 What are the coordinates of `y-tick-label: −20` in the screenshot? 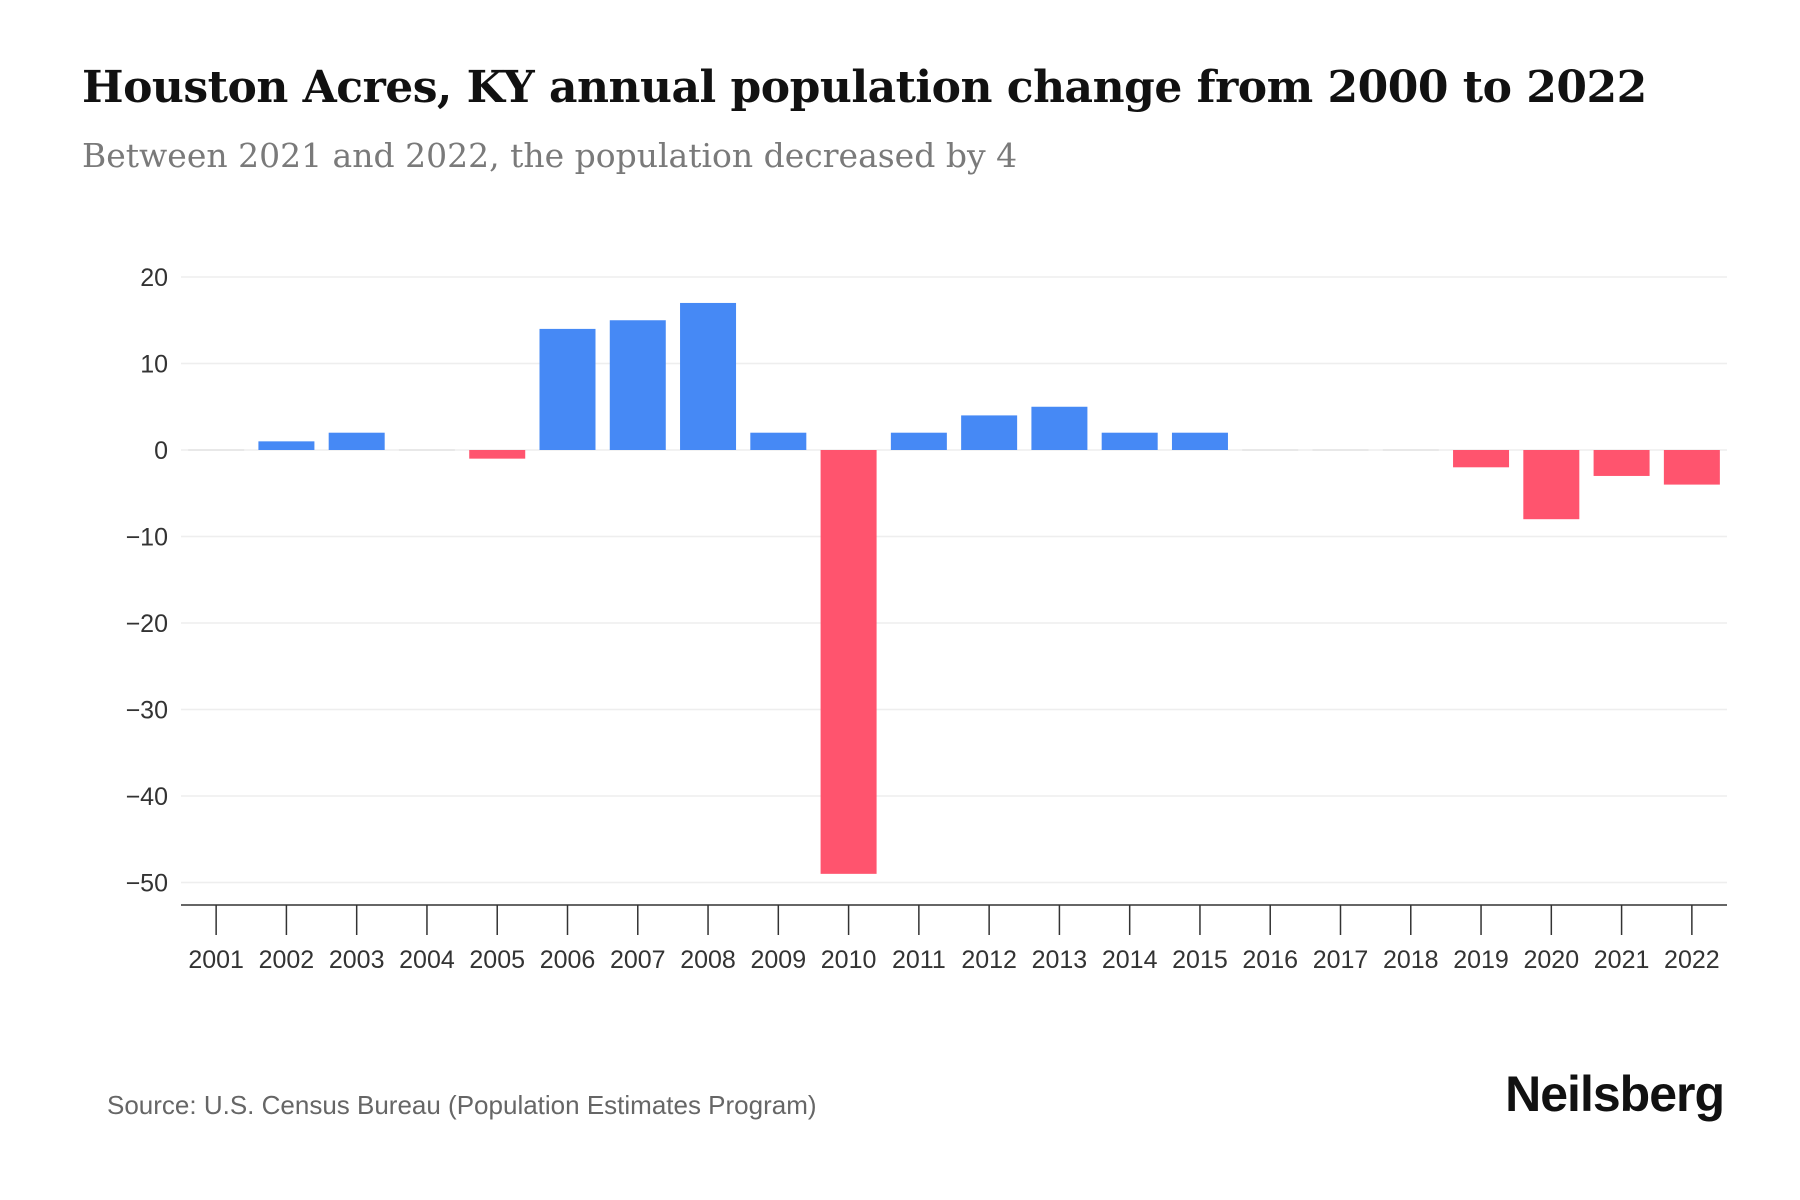 It's located at (147, 624).